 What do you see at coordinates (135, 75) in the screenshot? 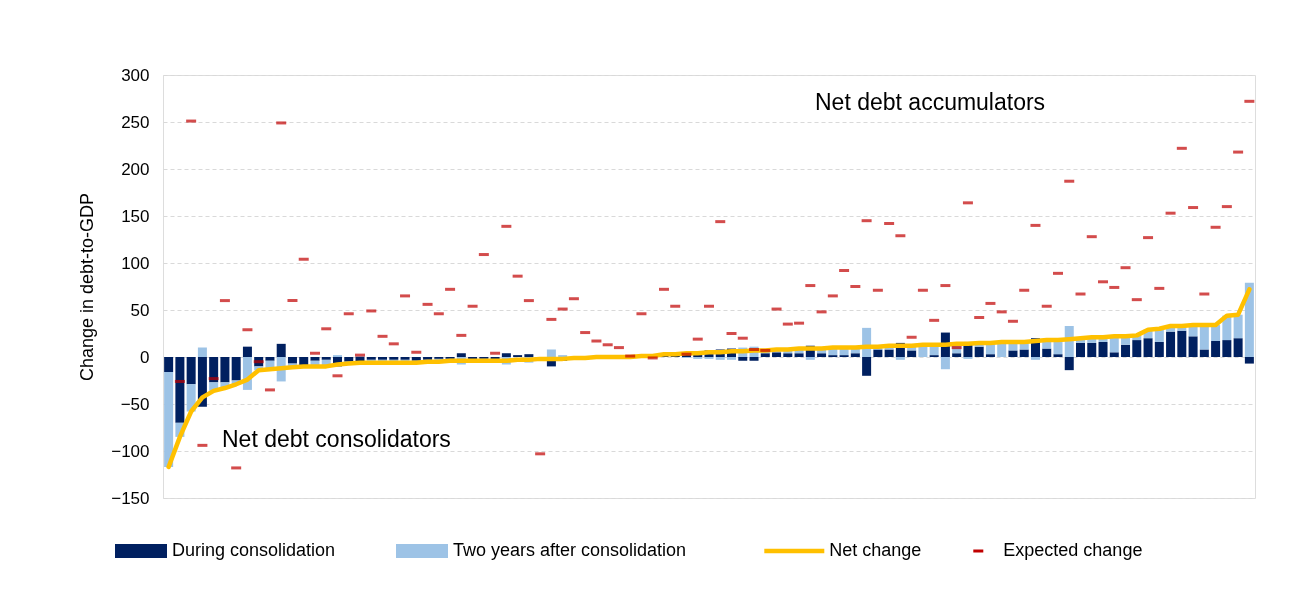
I see `y-tick-label: 300` at bounding box center [135, 75].